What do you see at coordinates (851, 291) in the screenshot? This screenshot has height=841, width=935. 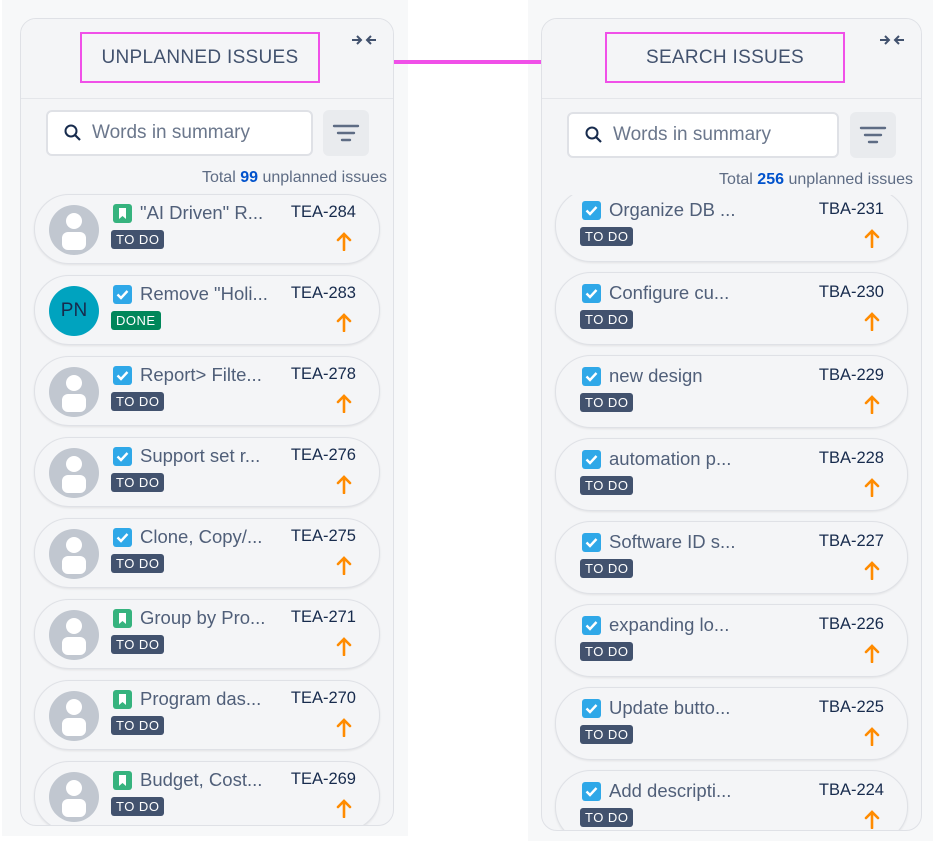 I see `issue-key: TBA-230` at bounding box center [851, 291].